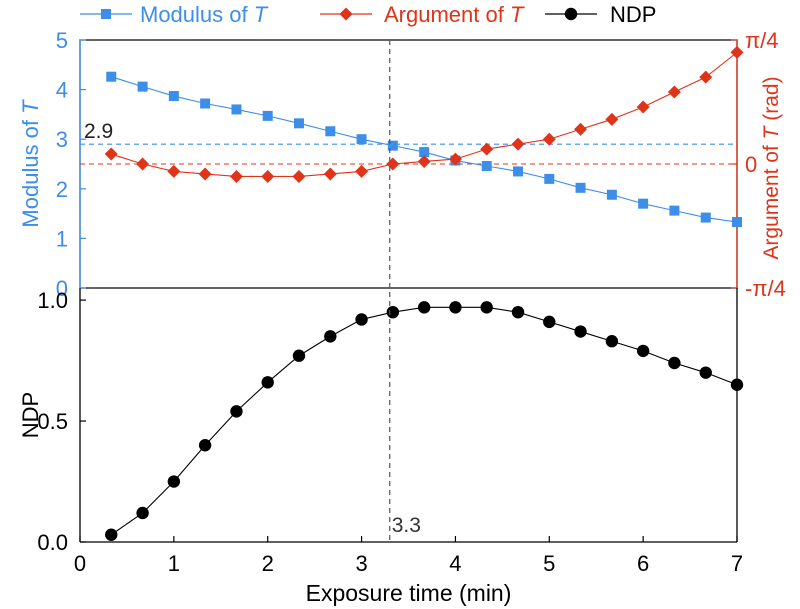 The image size is (800, 609). What do you see at coordinates (268, 563) in the screenshot?
I see `x-tick-label: 2` at bounding box center [268, 563].